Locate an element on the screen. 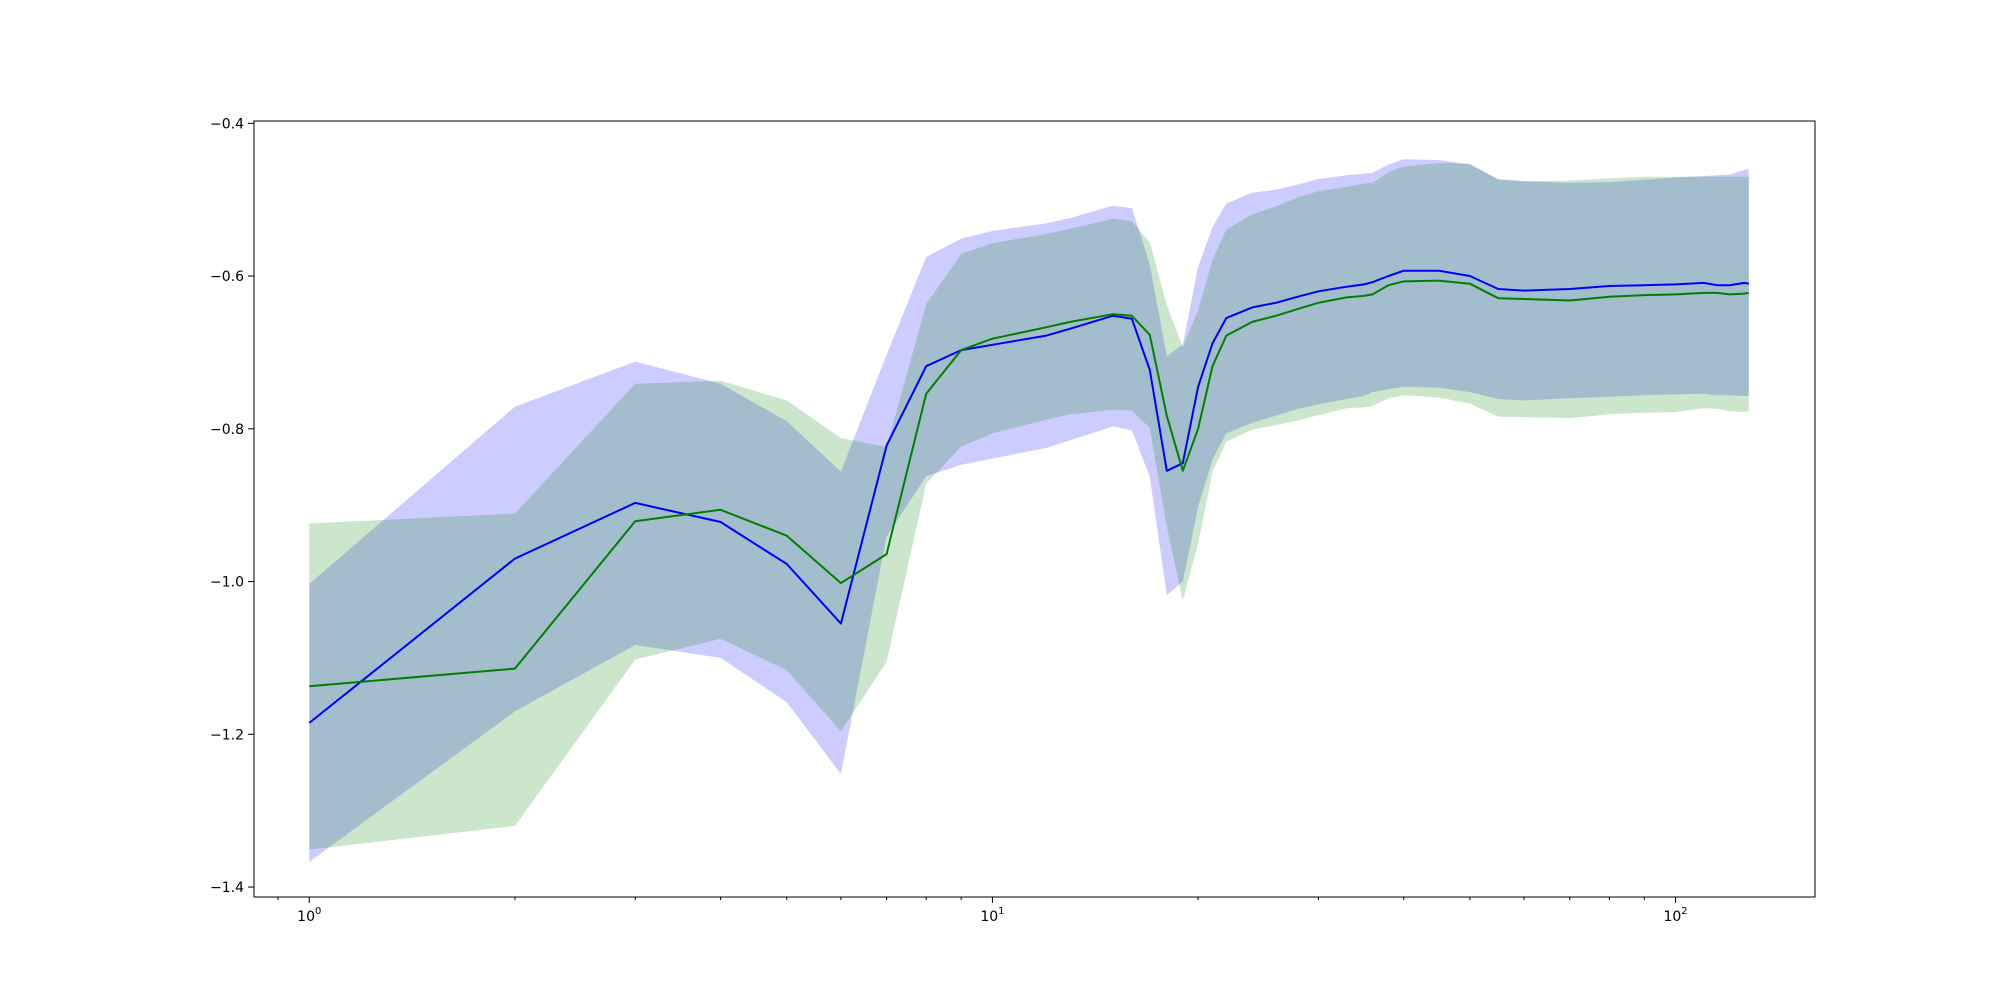  y-tick-label: −1.2 is located at coordinates (227, 735).